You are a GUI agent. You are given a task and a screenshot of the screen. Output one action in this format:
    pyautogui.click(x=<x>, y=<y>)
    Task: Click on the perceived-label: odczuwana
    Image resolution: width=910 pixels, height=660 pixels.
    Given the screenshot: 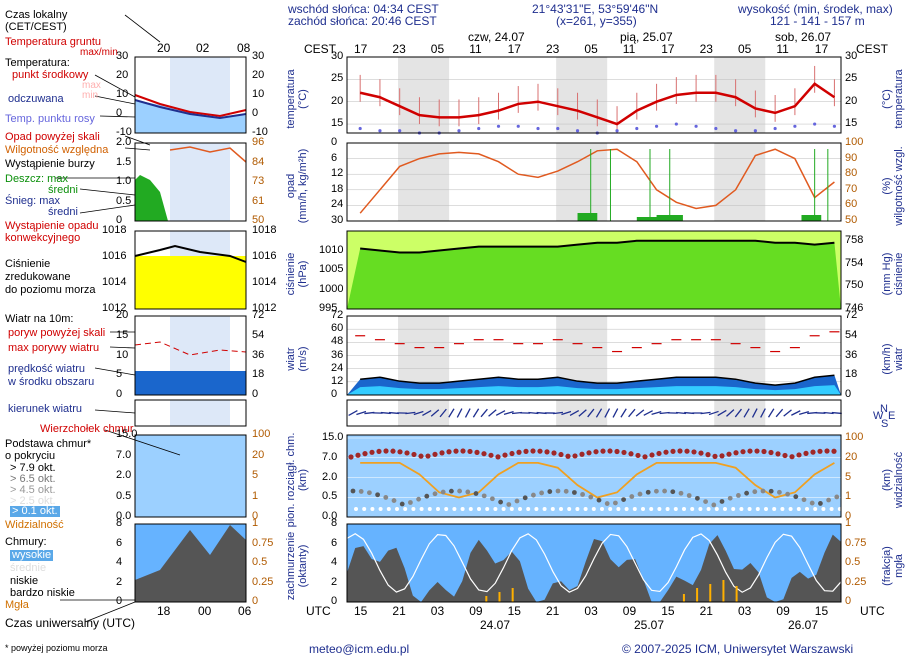 What is the action you would take?
    pyautogui.click(x=36, y=99)
    